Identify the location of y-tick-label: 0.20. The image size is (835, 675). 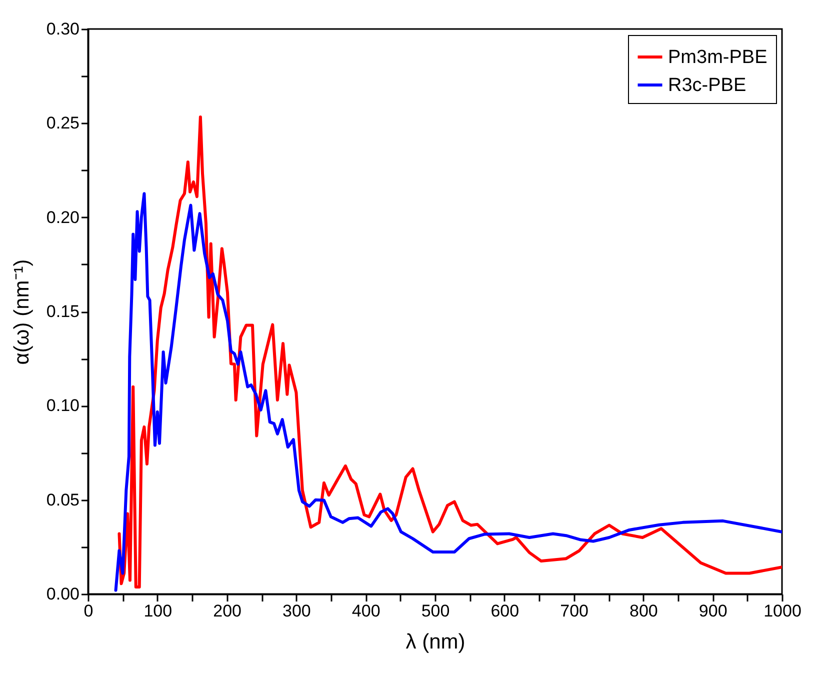
(63, 217).